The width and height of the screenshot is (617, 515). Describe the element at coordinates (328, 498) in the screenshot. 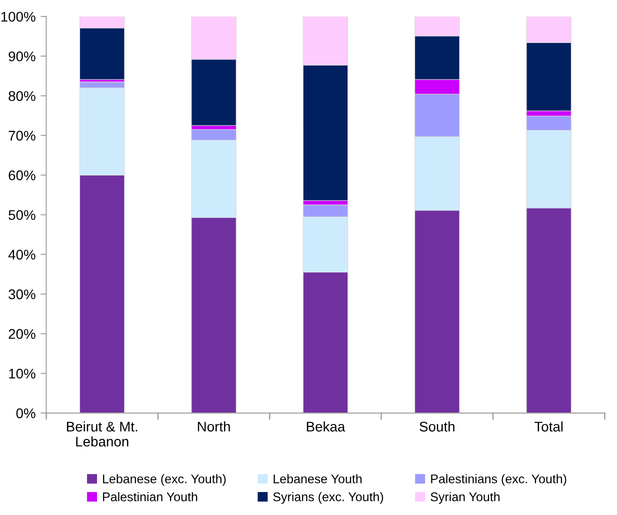

I see `legend-label: Syrians (exc. Youth)` at that location.